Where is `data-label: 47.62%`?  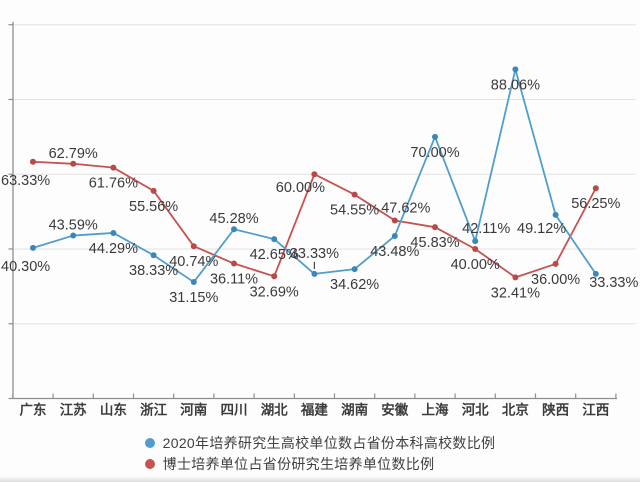
data-label: 47.62% is located at coordinates (405, 208).